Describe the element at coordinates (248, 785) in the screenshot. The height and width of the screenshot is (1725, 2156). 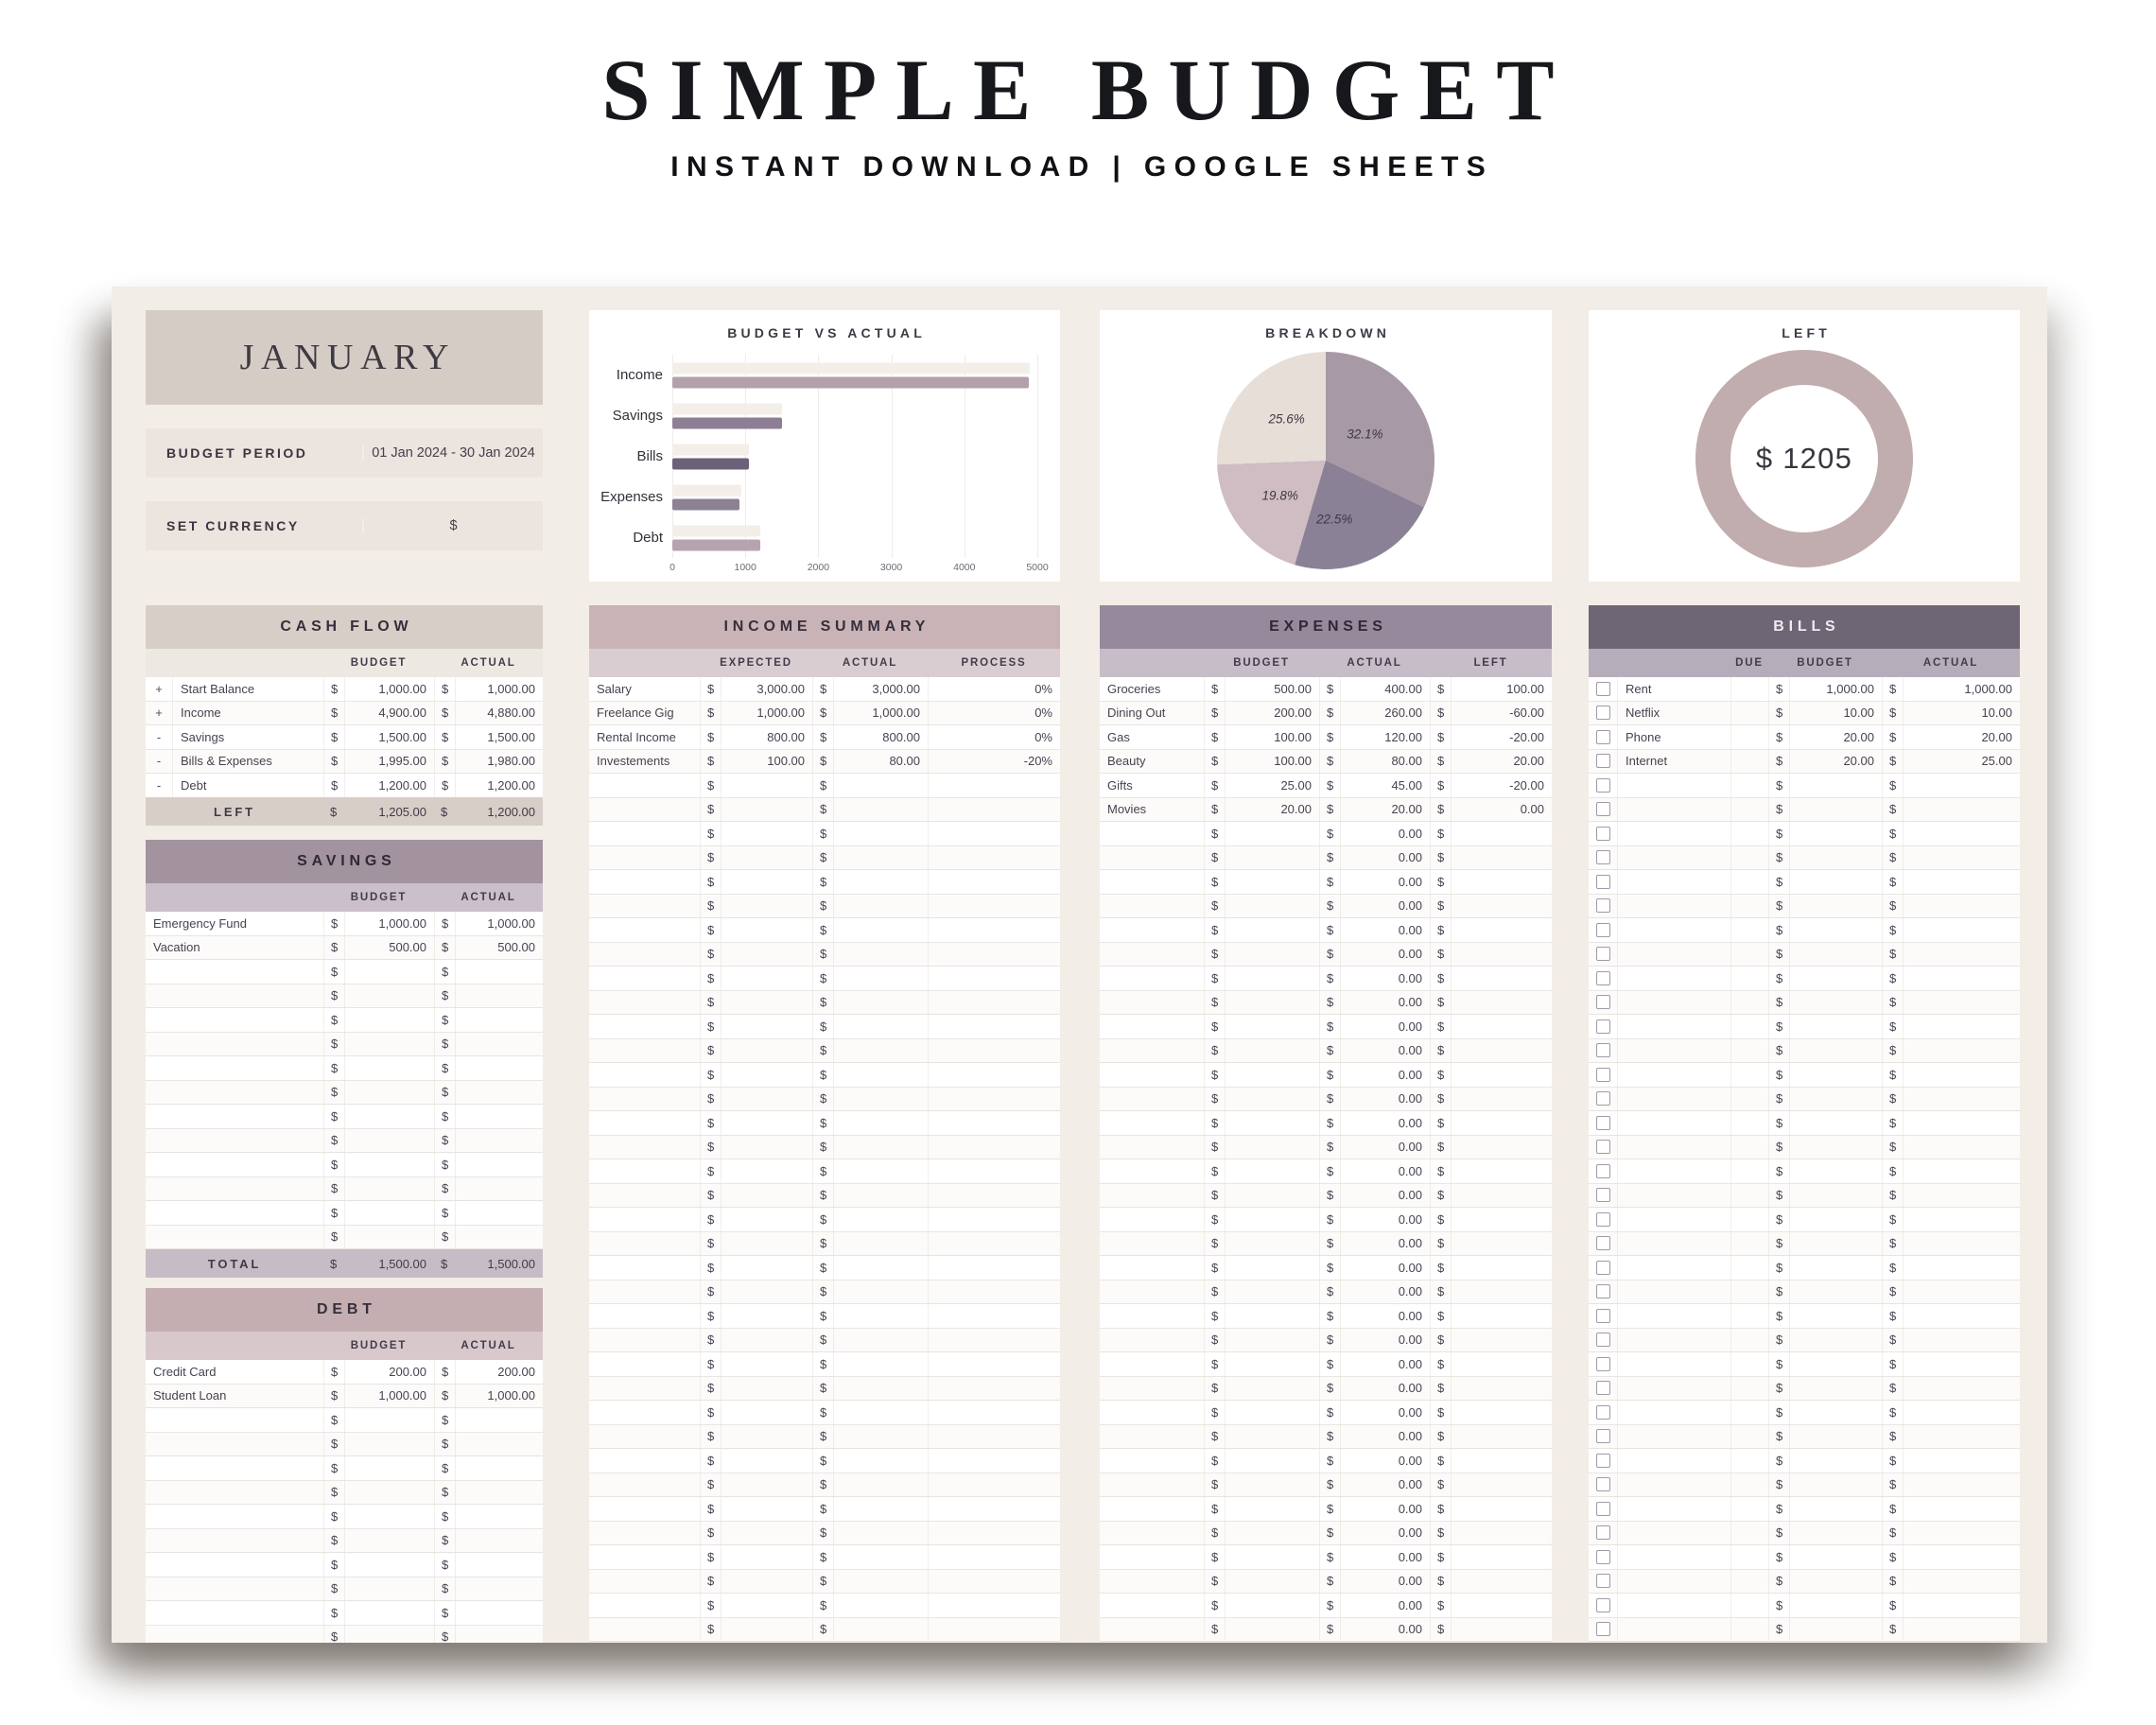
I see `name-cell: Debt` at that location.